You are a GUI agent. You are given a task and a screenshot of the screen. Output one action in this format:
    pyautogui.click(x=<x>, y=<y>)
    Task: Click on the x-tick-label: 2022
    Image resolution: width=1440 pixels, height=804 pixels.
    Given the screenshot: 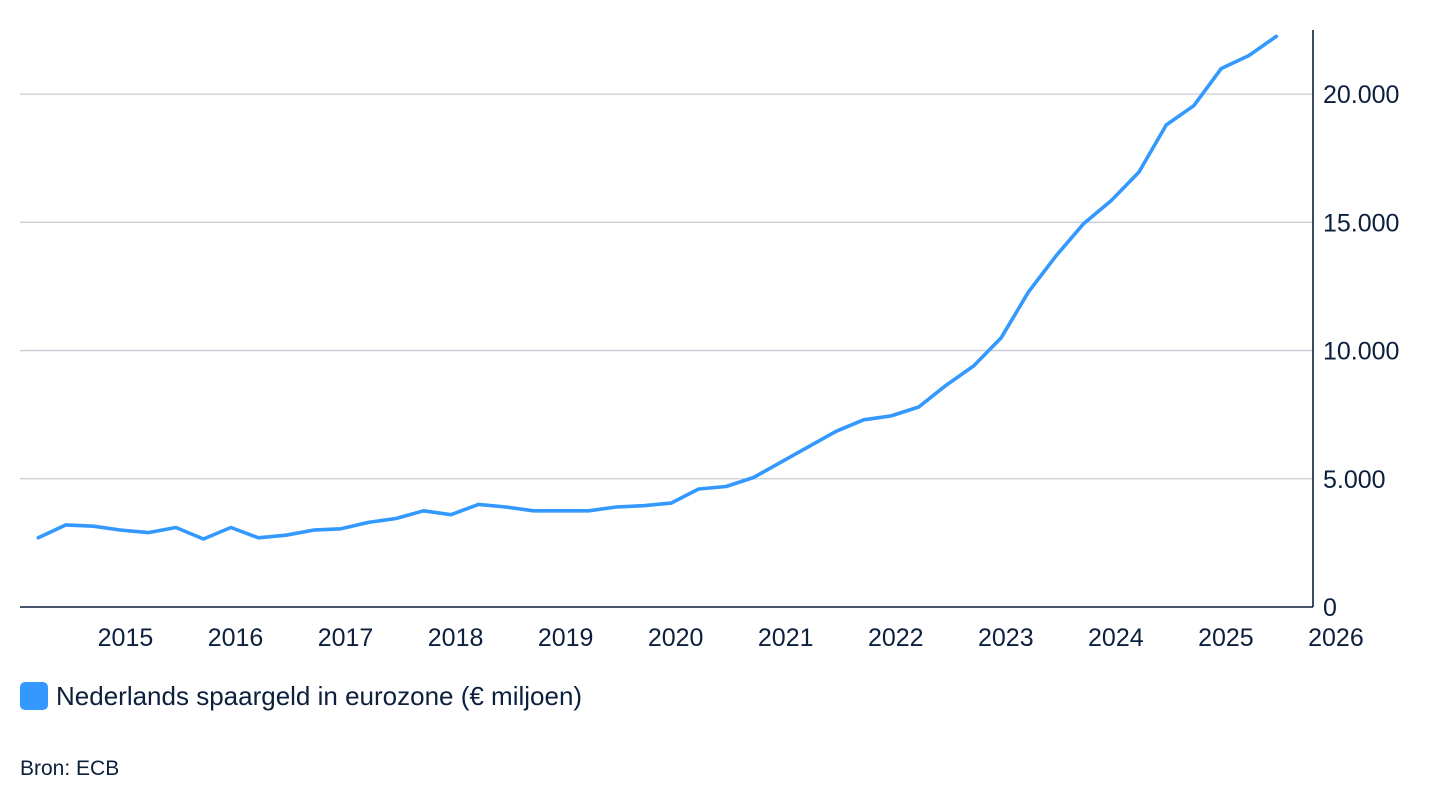 What is the action you would take?
    pyautogui.click(x=896, y=638)
    